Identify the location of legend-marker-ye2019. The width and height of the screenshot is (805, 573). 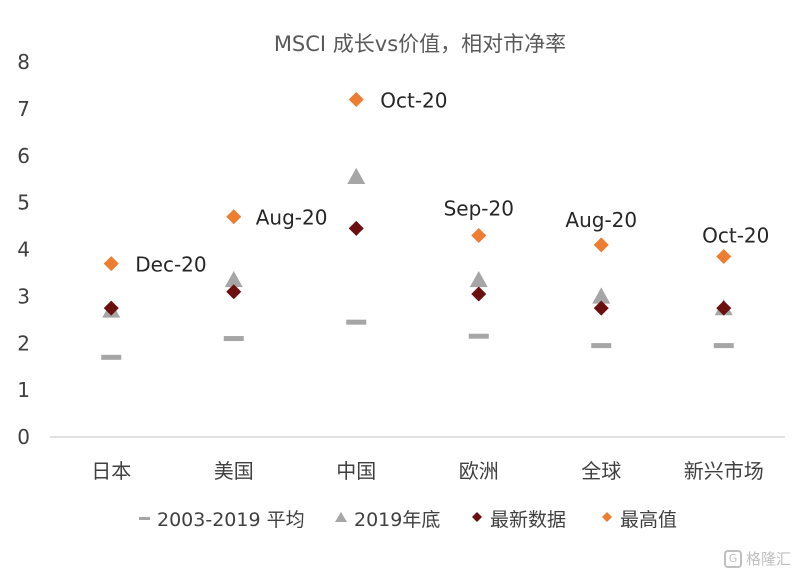
(341, 517).